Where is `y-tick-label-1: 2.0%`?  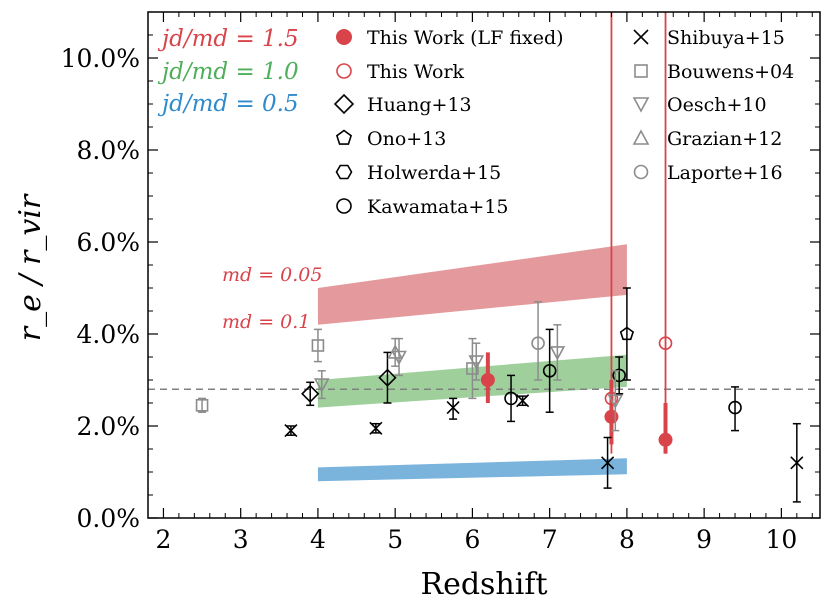
y-tick-label-1: 2.0% is located at coordinates (108, 426).